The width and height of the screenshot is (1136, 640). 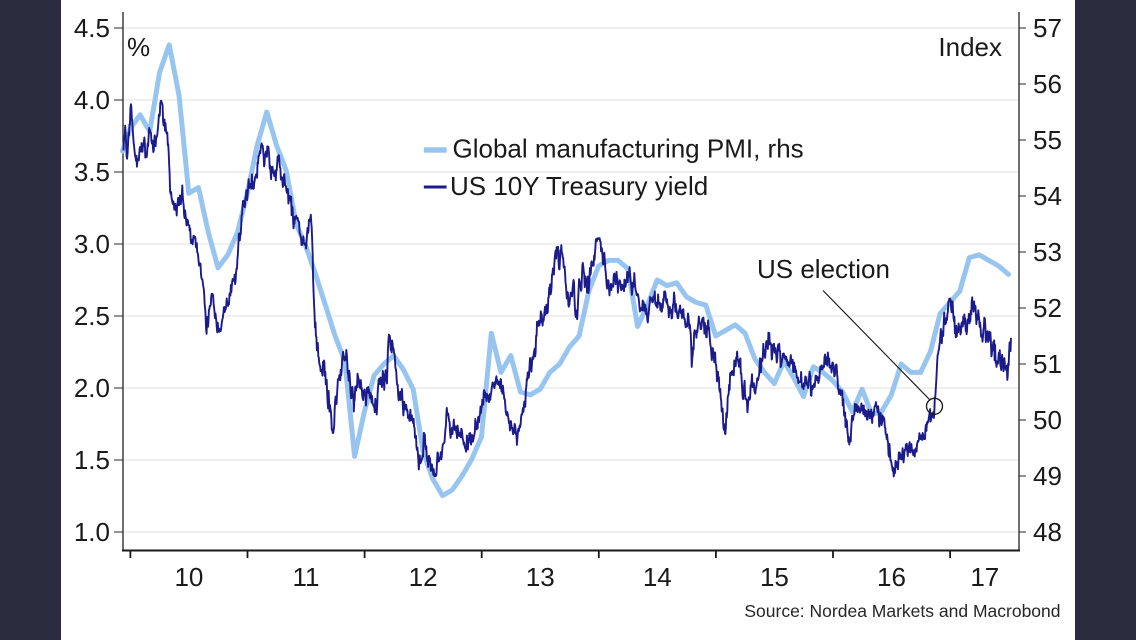 I want to click on svg-text: 56, so click(x=1047, y=84).